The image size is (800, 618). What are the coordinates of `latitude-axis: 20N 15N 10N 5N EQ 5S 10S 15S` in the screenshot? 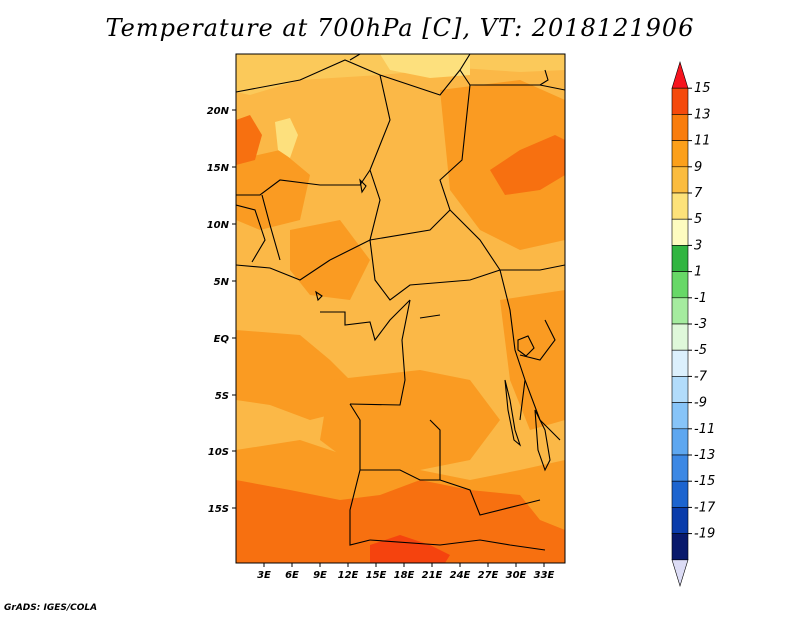 It's located at (221, 310).